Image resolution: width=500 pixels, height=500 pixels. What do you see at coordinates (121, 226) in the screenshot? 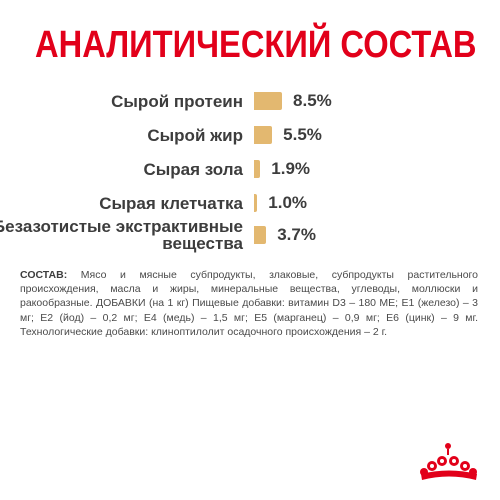
I see `analysis-label-line1: Безазотистые экстрактивные` at bounding box center [121, 226].